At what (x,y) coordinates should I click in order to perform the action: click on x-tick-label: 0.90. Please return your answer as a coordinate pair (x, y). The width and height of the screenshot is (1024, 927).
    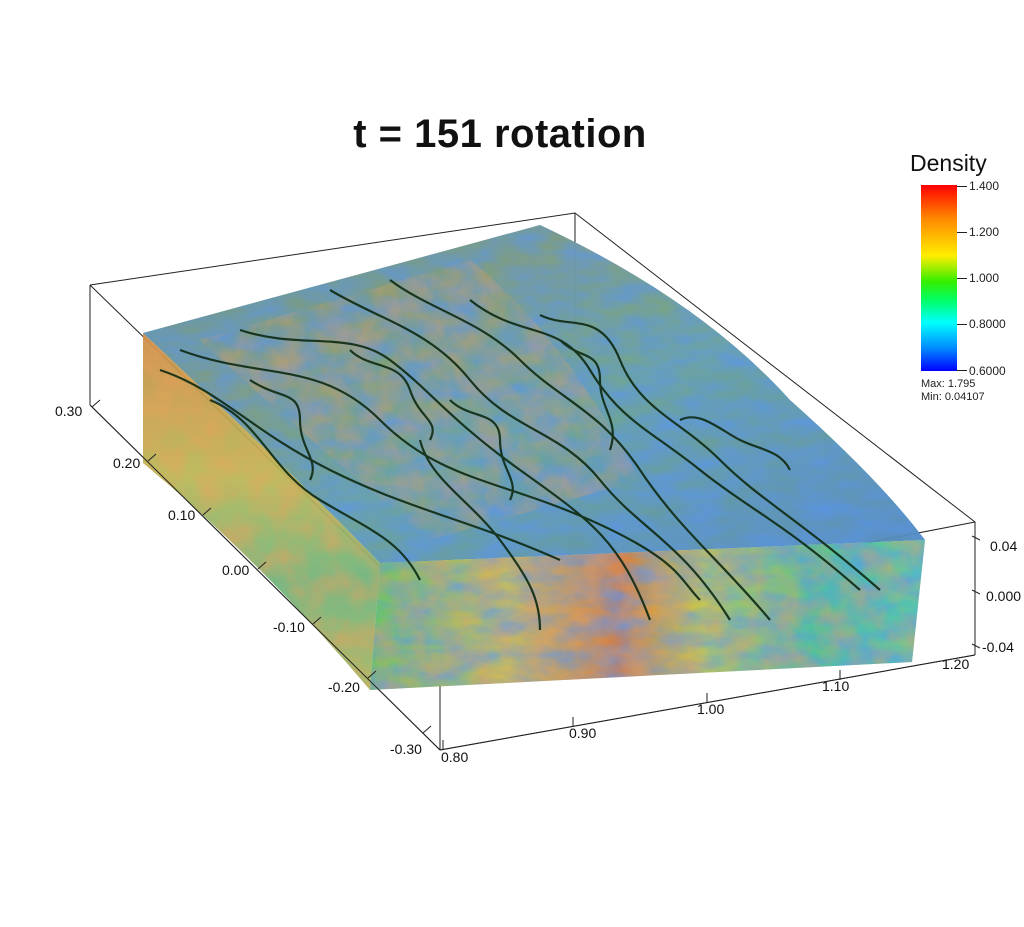
    Looking at the image, I should click on (582, 733).